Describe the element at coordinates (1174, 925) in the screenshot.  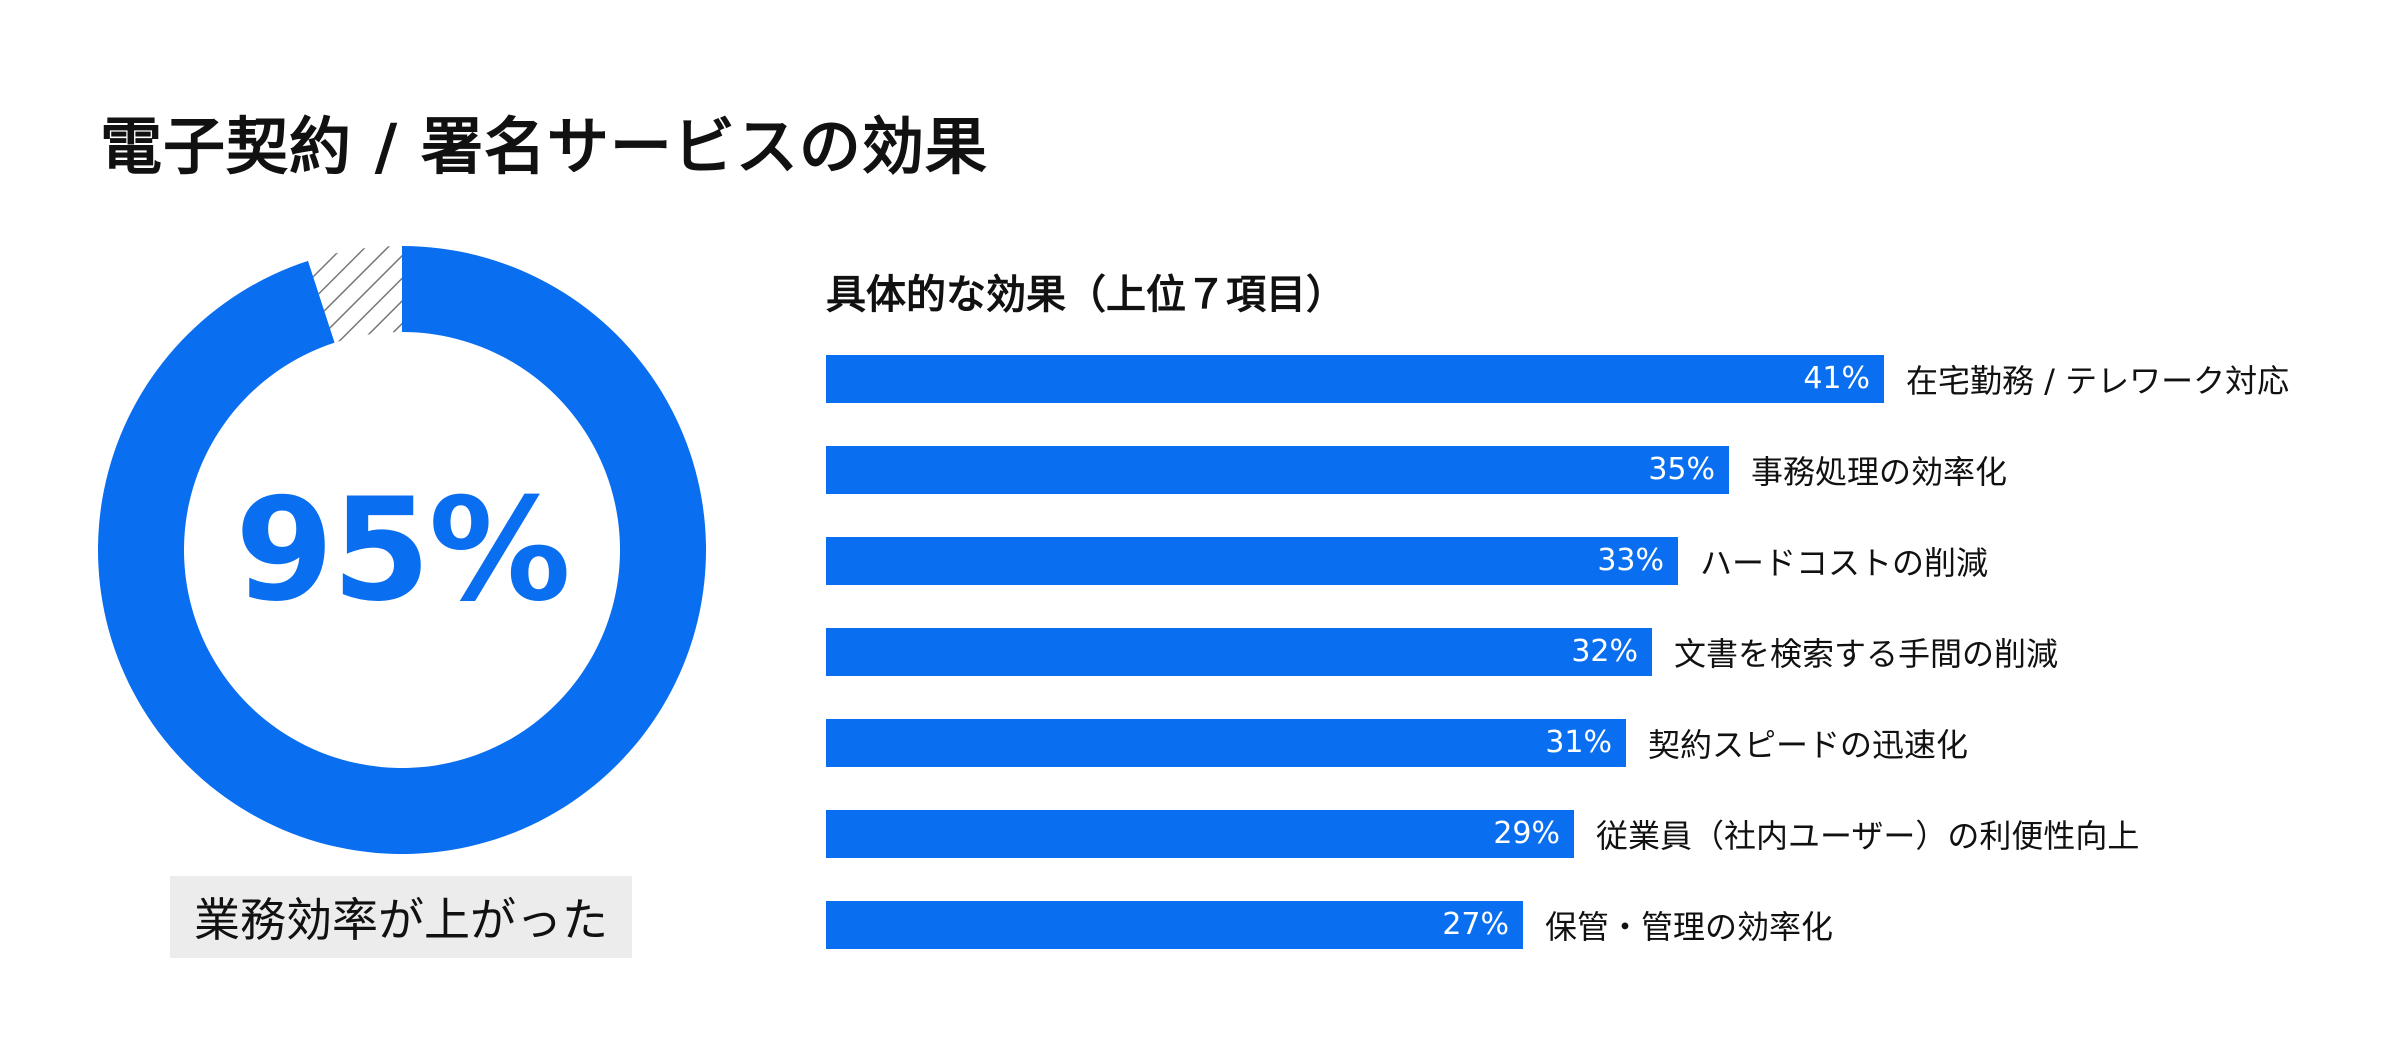
I see `bar: 27%` at that location.